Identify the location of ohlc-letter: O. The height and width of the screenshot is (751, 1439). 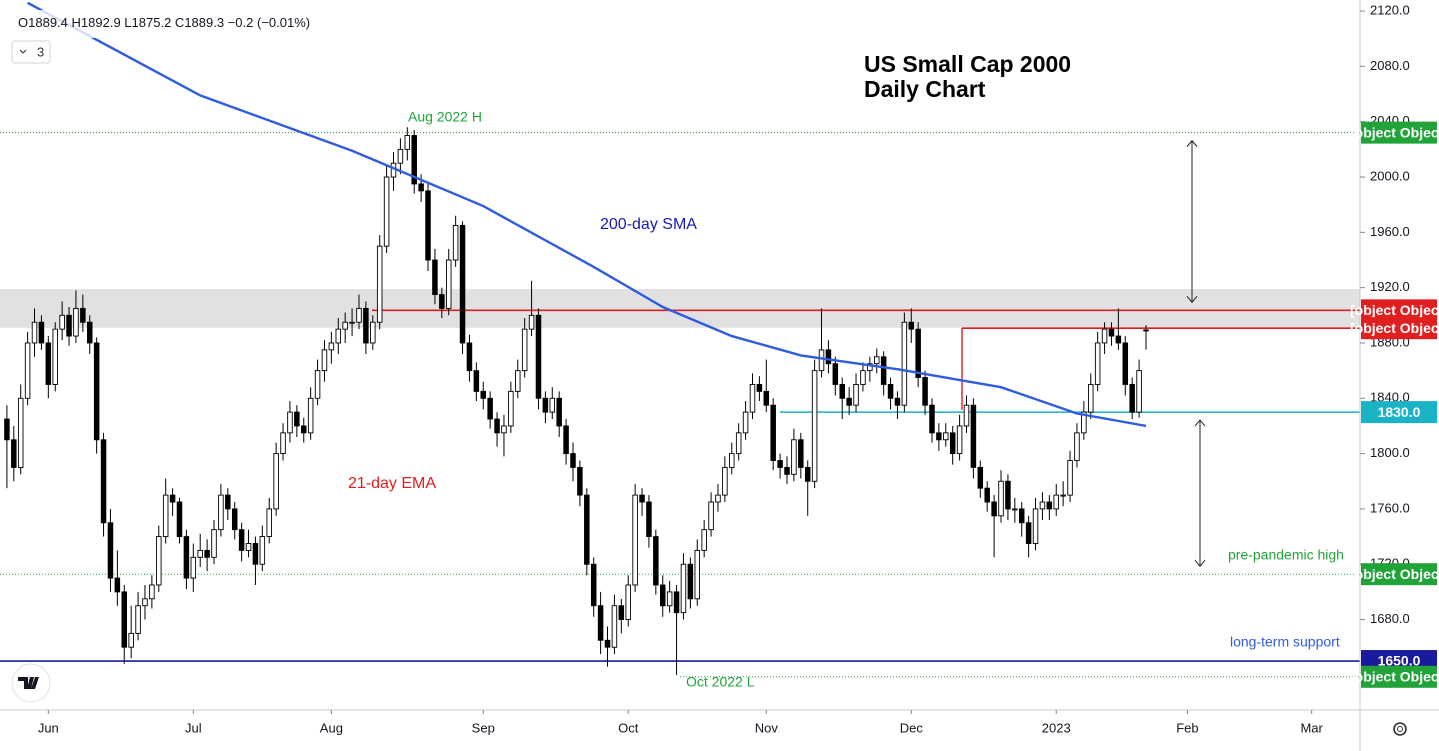
(23, 22).